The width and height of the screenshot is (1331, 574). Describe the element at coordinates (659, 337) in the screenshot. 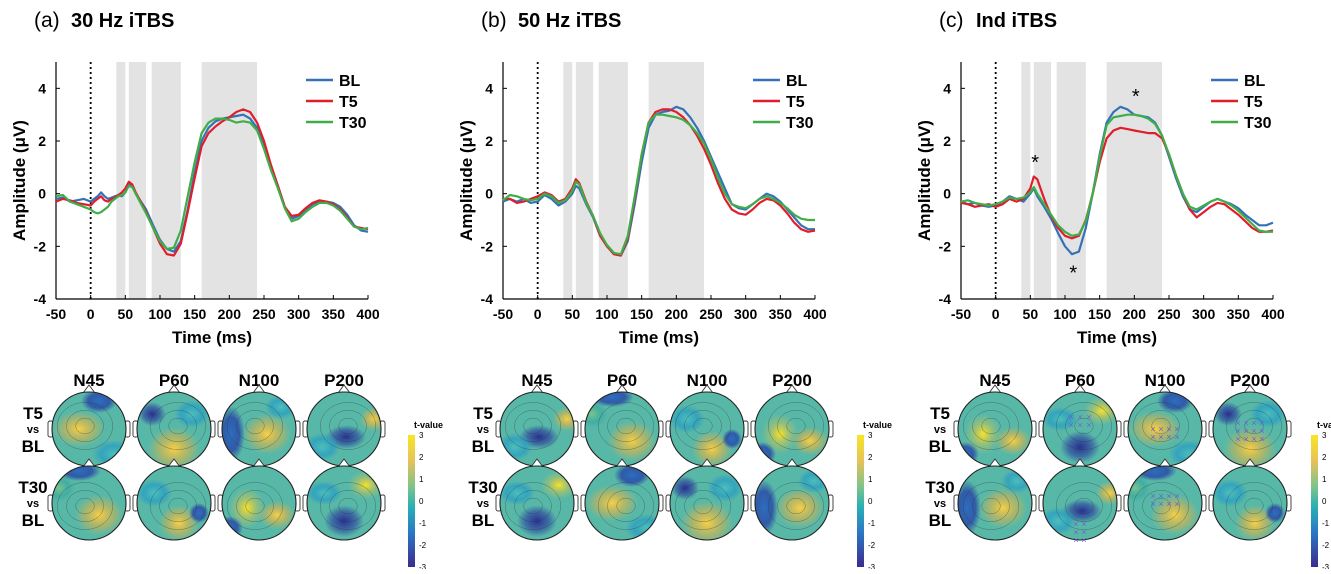

I see `x-axis-label: Time (ms)` at that location.